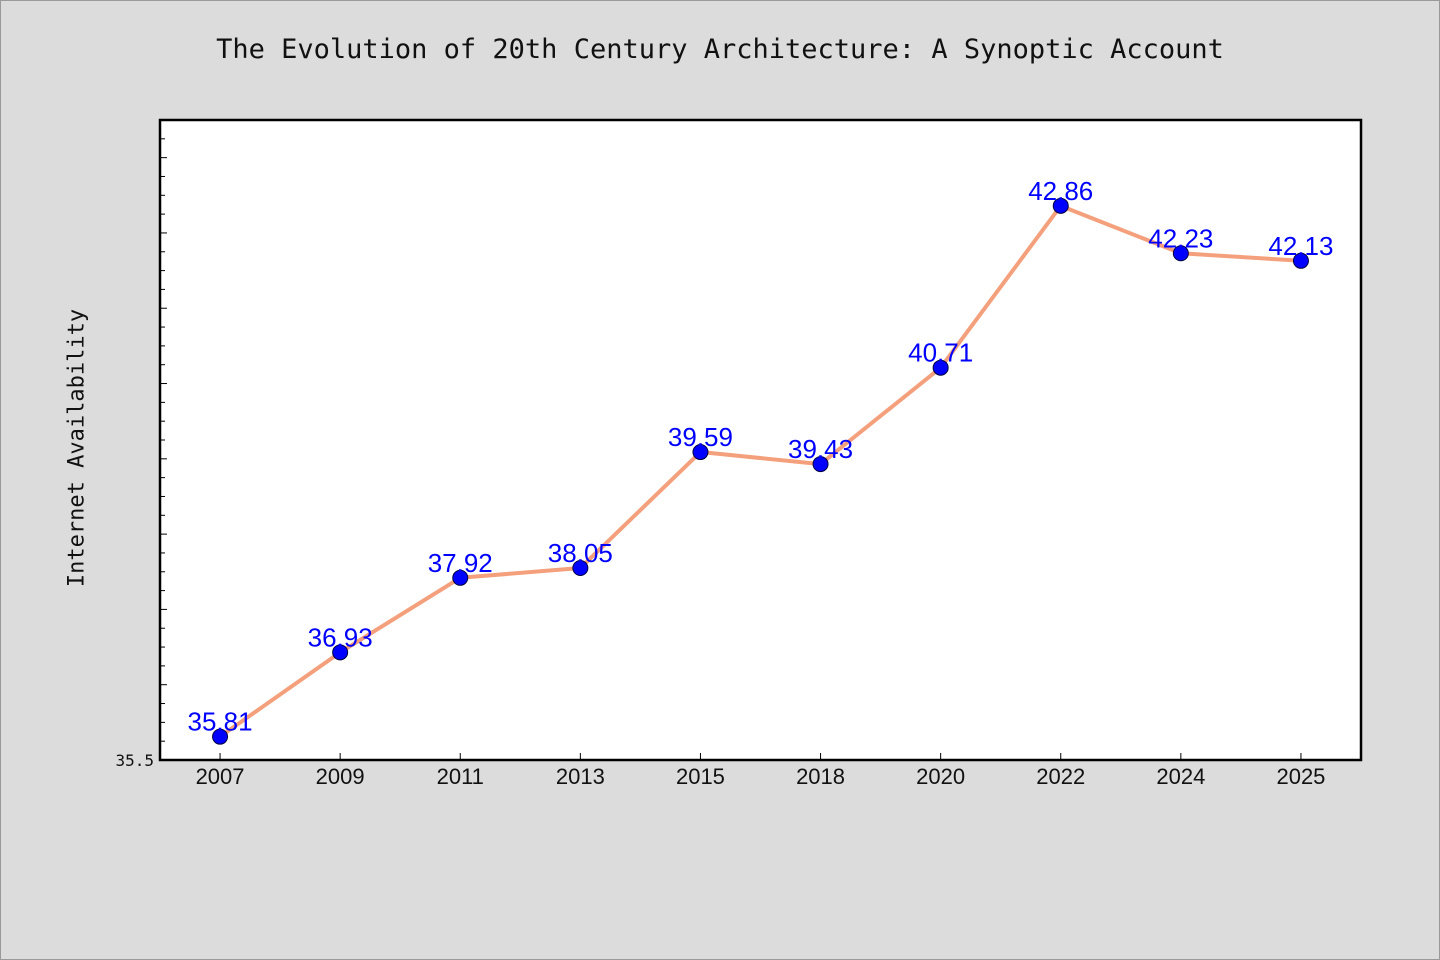 This screenshot has height=960, width=1440. I want to click on x-tick-label: 2009, so click(340, 776).